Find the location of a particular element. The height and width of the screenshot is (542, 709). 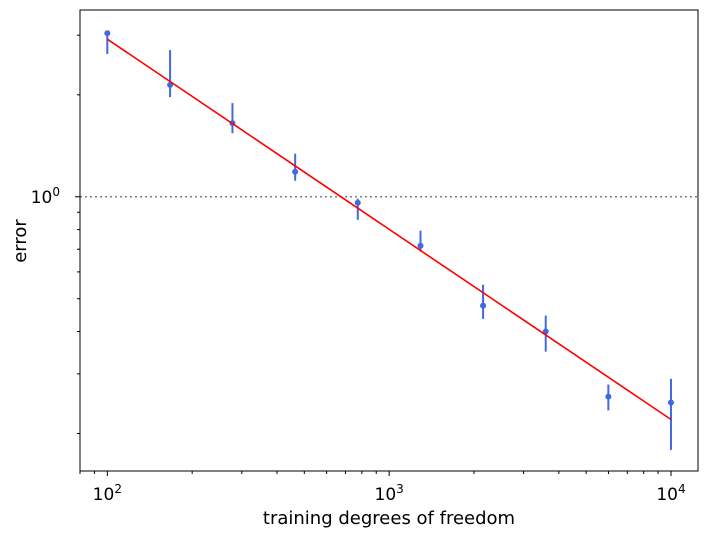

x-tick-label: 10⁴ is located at coordinates (670, 493).